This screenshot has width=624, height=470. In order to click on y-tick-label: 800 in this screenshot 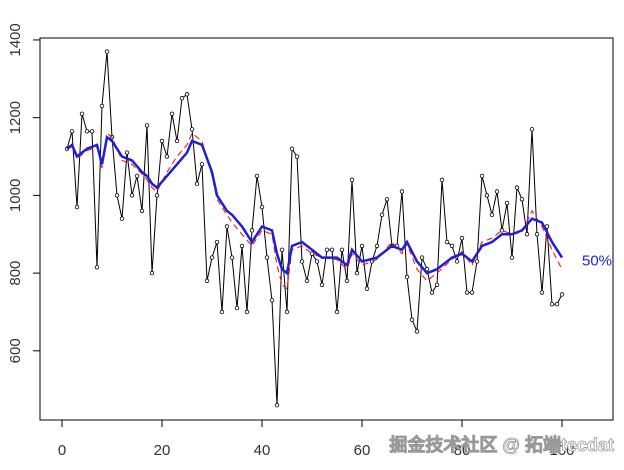, I will do `click(15, 273)`.